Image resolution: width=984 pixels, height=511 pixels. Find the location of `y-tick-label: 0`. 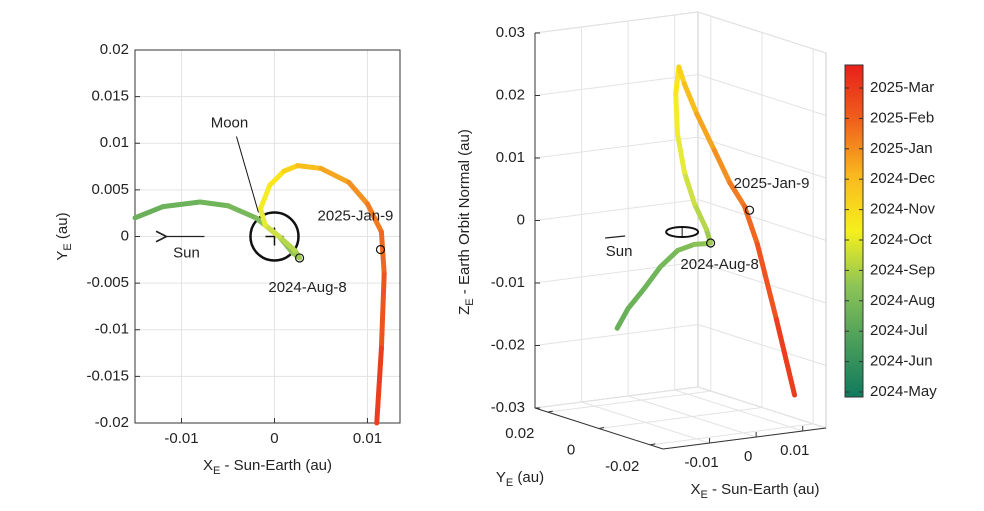

y-tick-label: 0 is located at coordinates (571, 449).